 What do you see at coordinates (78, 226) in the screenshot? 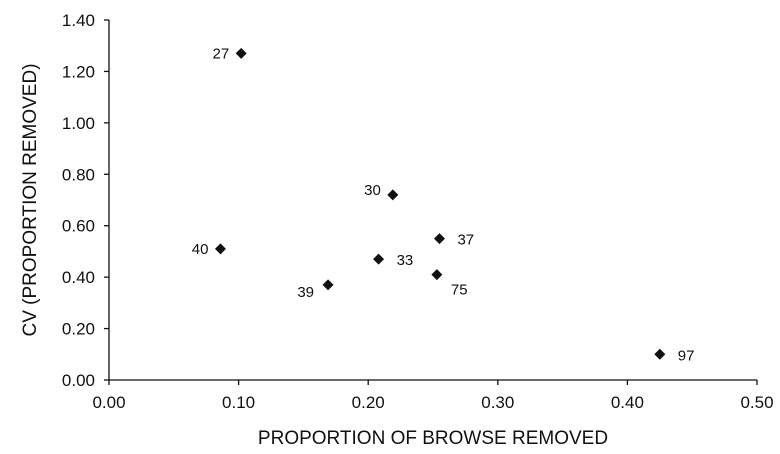
I see `y-tick-label: 0.60` at bounding box center [78, 226].